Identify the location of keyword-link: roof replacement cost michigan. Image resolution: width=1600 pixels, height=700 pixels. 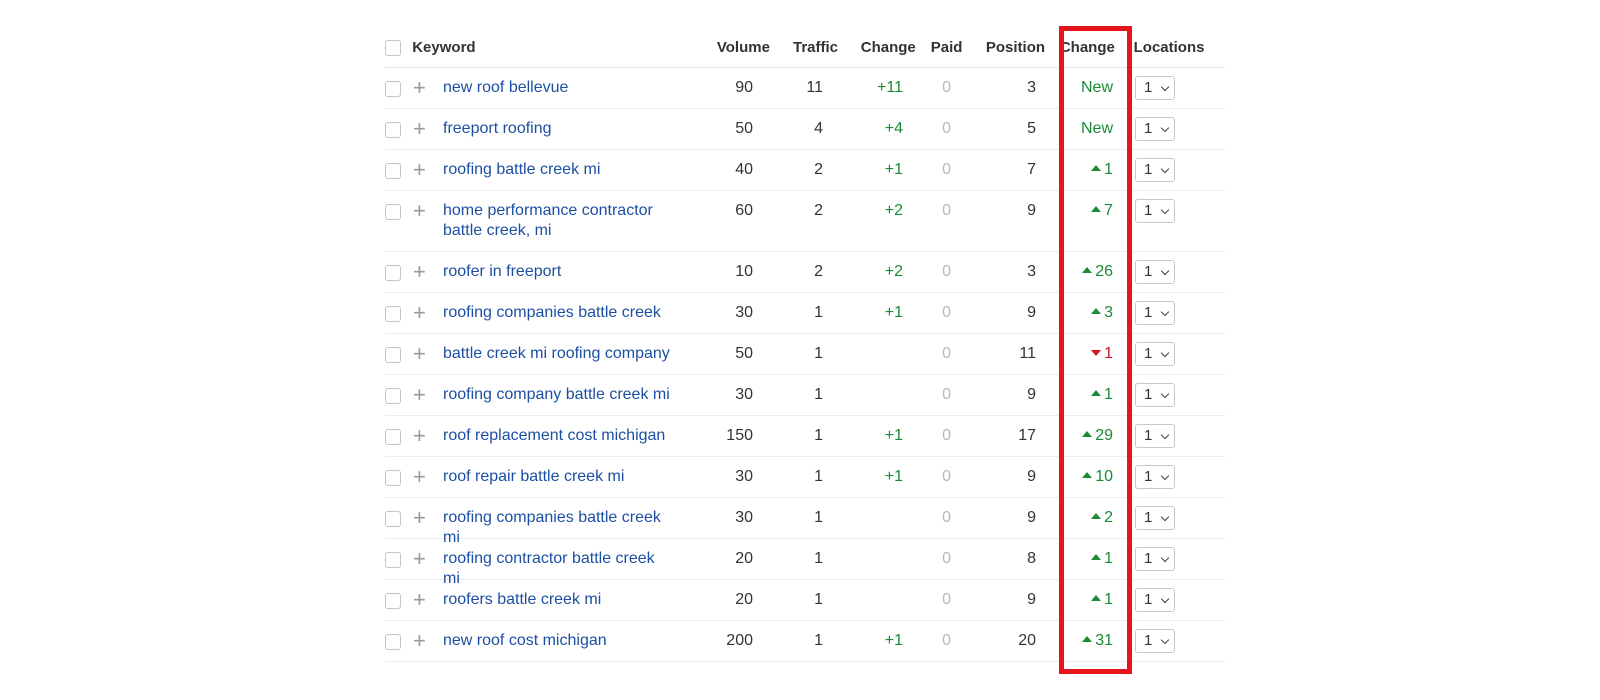
(554, 435).